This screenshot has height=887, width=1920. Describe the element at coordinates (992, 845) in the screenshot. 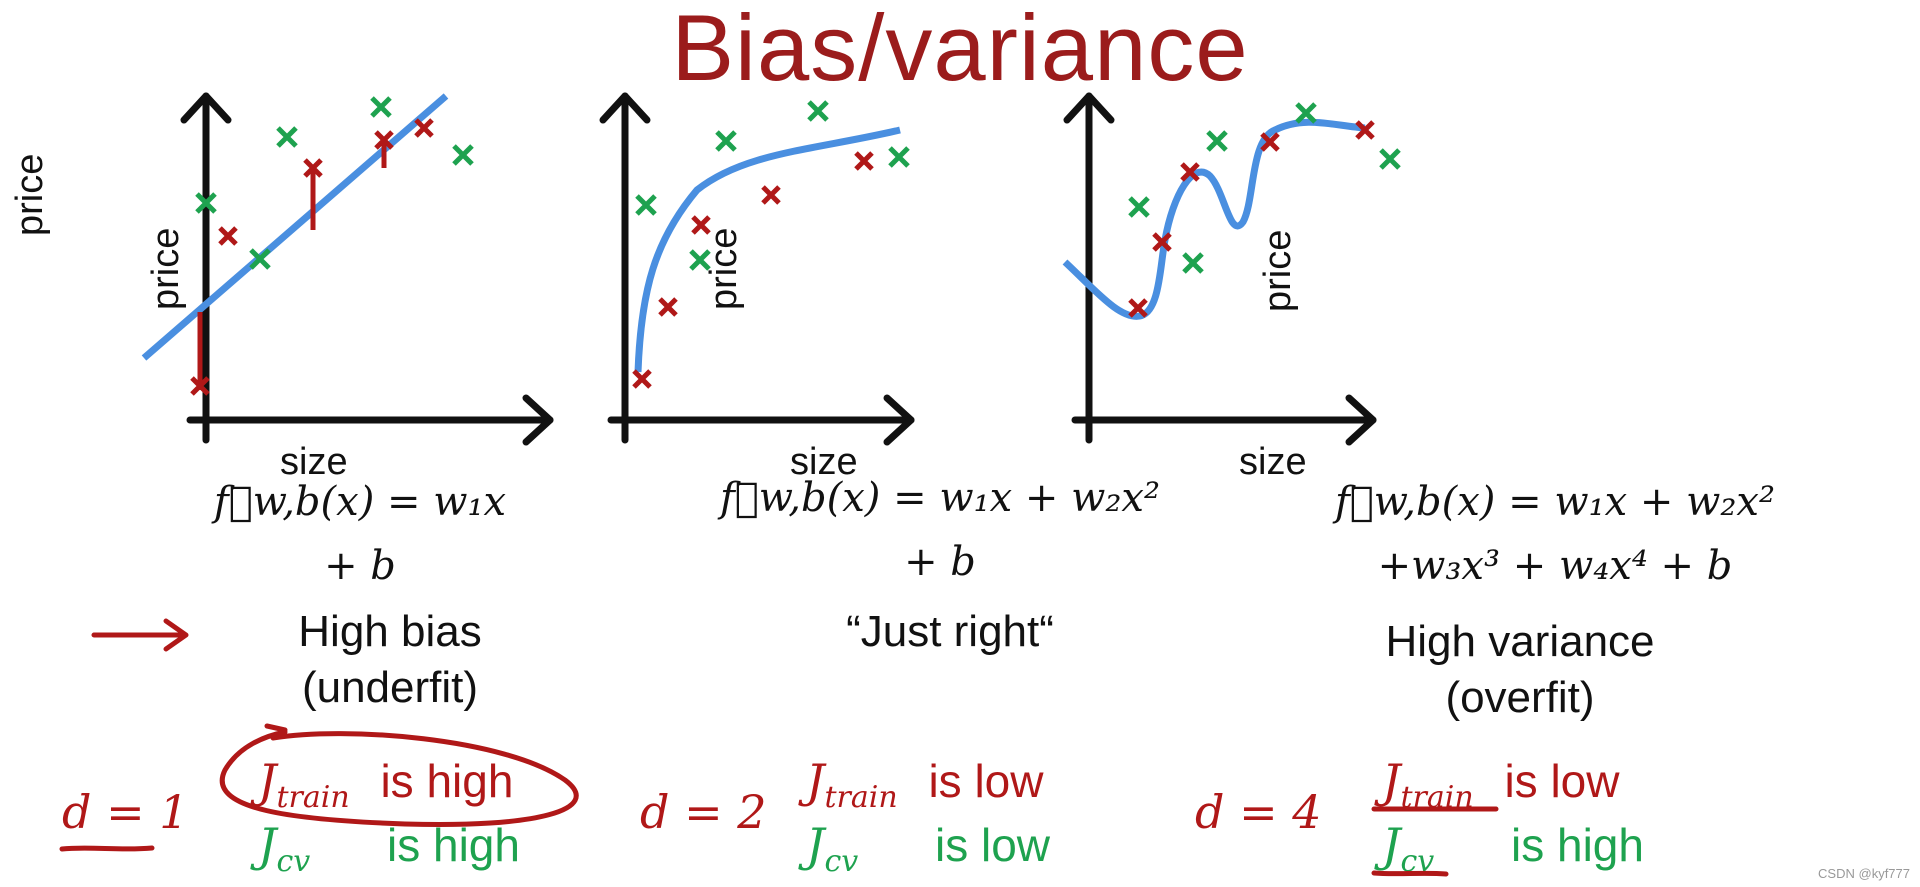

I see `cv-value: is low` at that location.